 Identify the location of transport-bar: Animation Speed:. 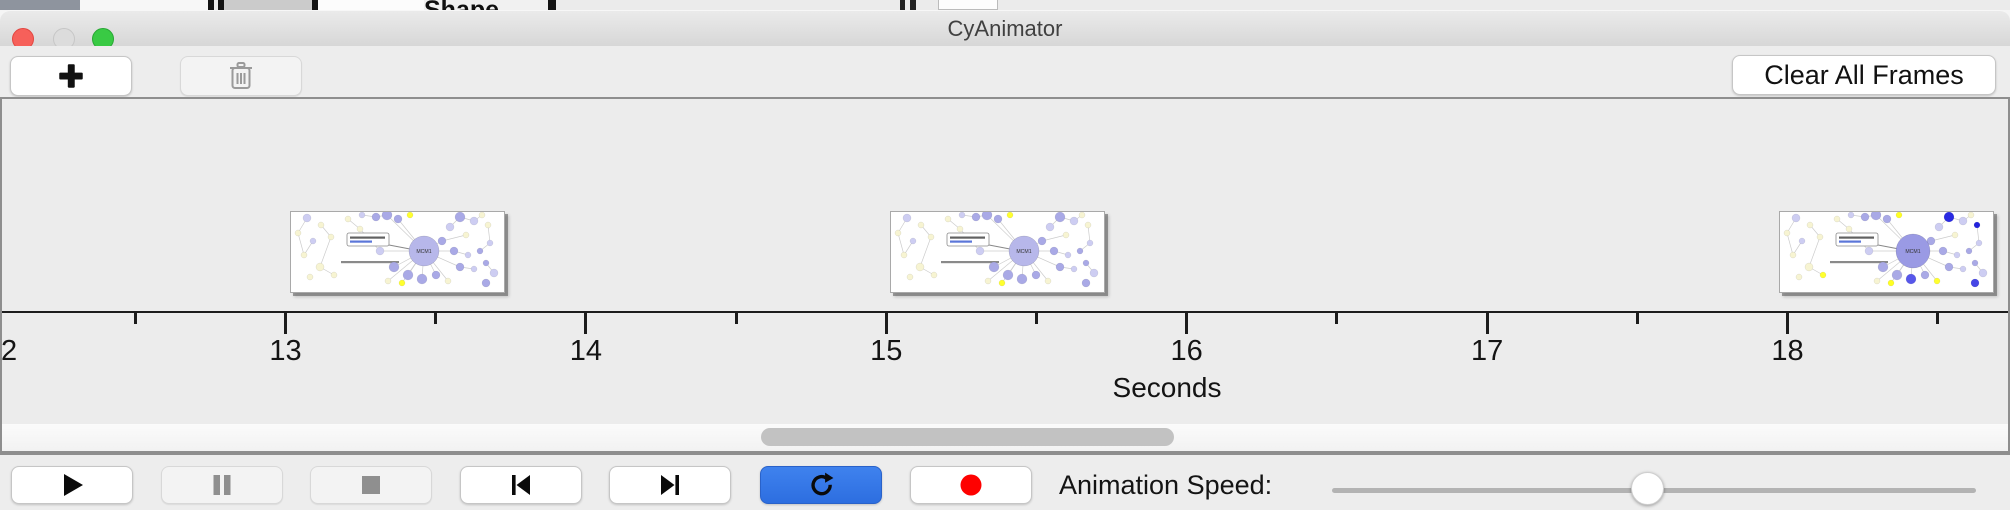
(1005, 481).